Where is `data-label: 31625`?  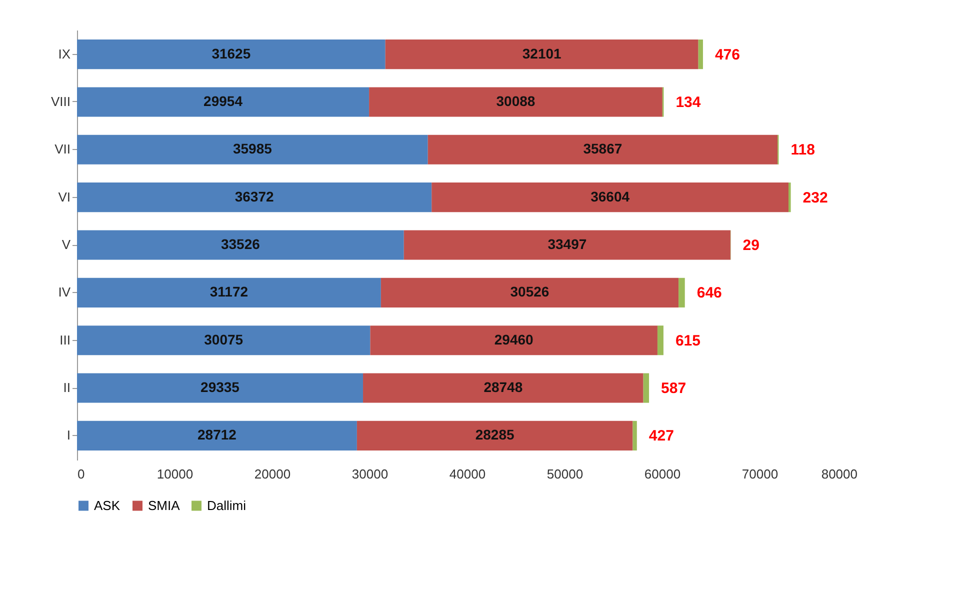 data-label: 31625 is located at coordinates (231, 53).